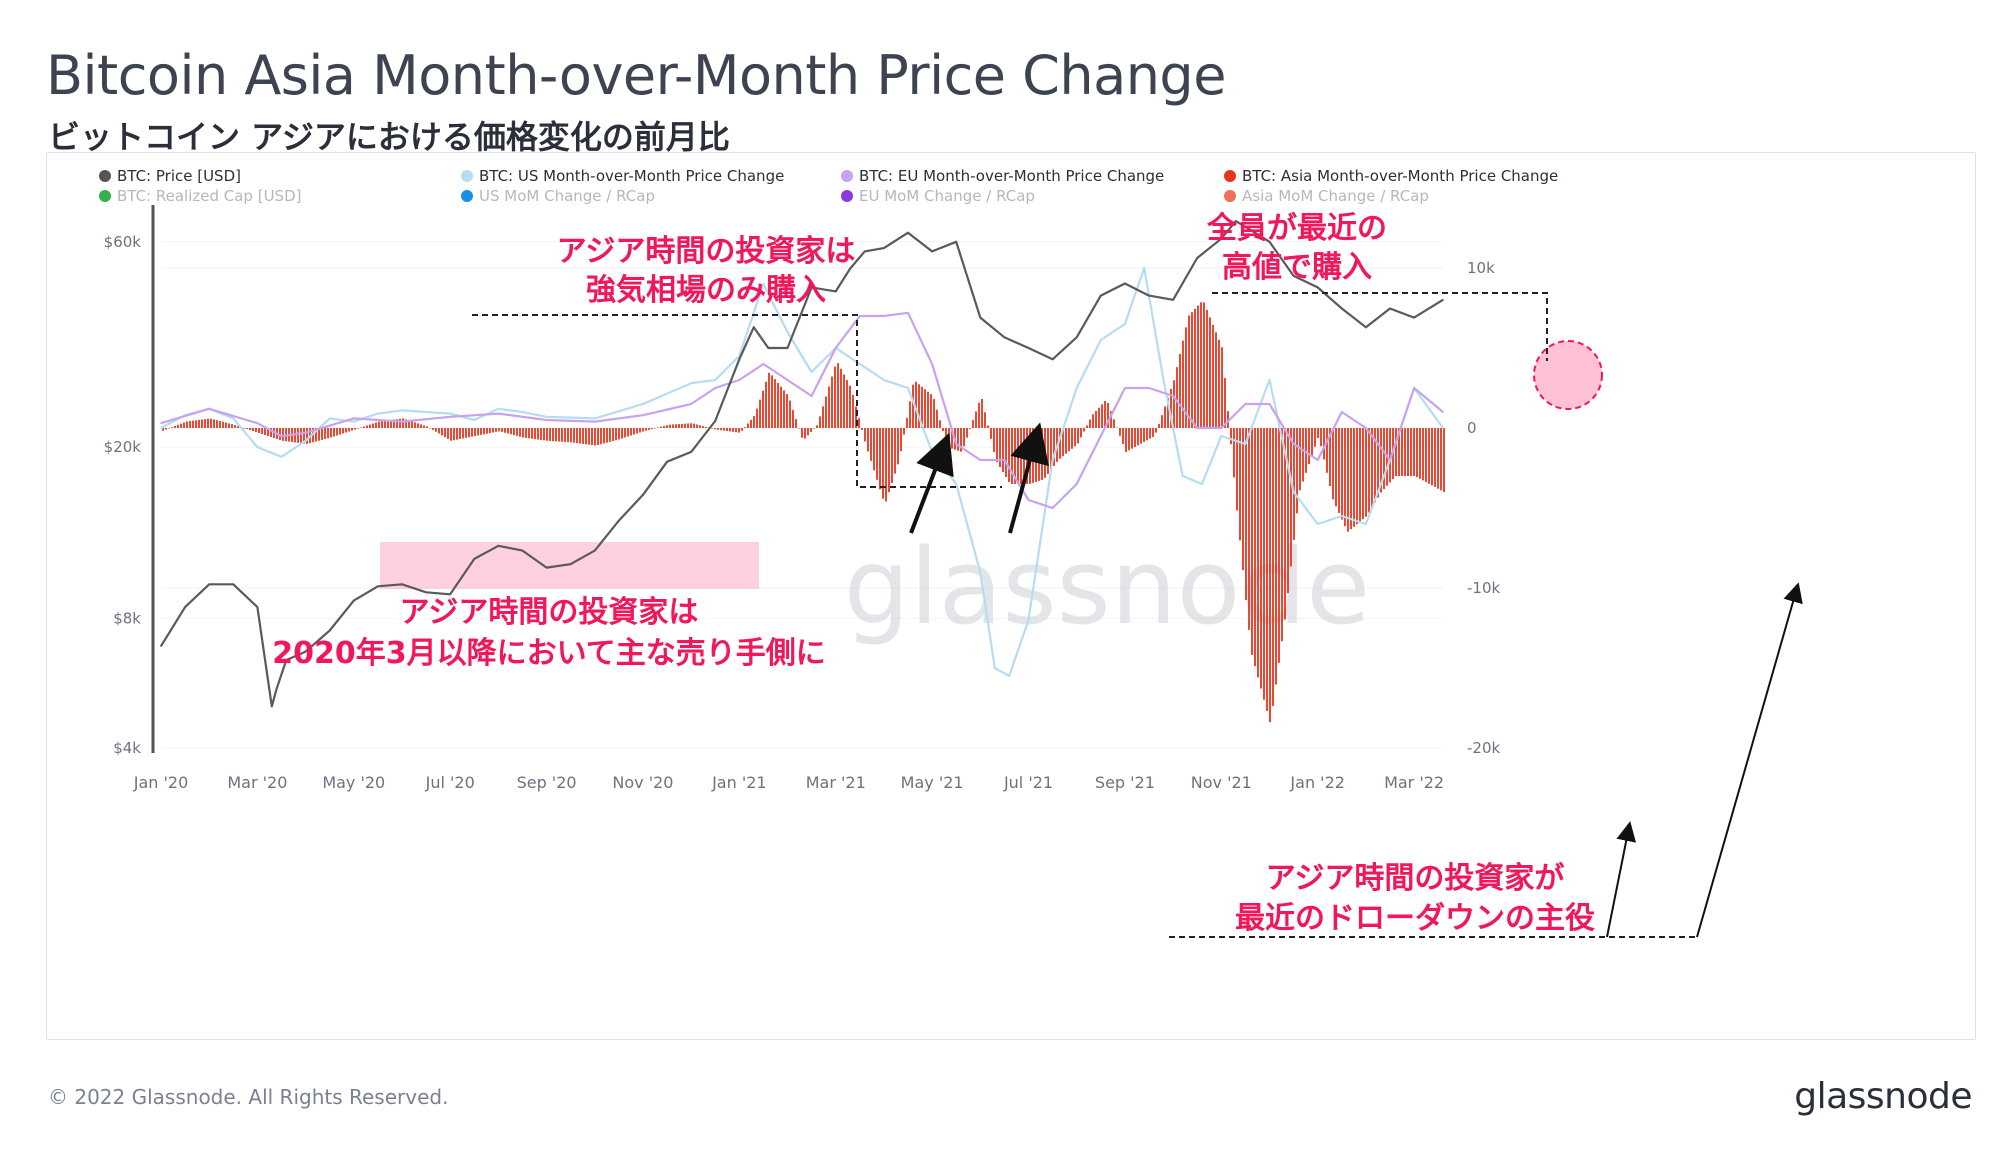 The image size is (2000, 1155). What do you see at coordinates (737, 401) in the screenshot?
I see `bull-bracket-line` at bounding box center [737, 401].